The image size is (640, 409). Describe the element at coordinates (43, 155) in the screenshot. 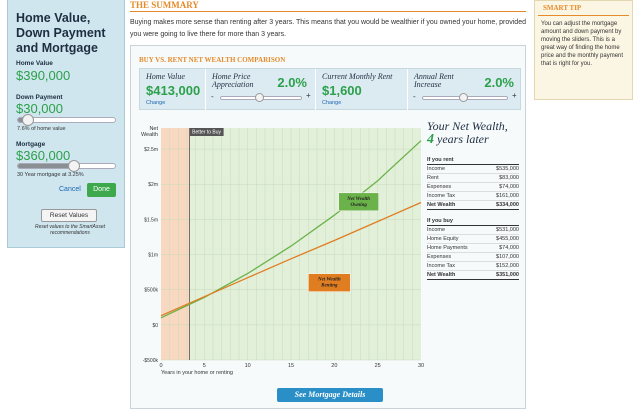

I see `mortgage-value: $360,000` at that location.